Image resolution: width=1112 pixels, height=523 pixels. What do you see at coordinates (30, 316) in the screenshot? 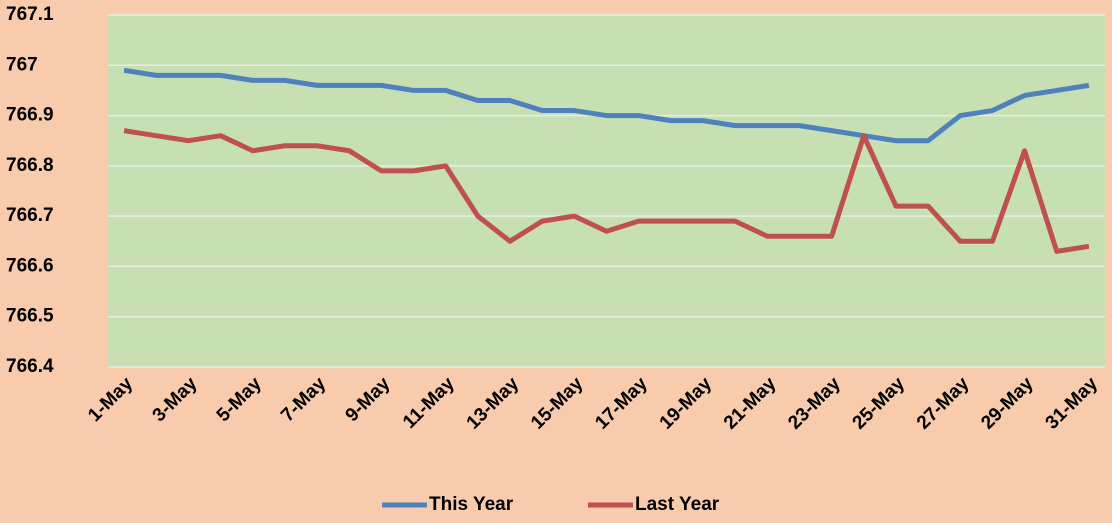
I see `y-tick-label: 766.5` at bounding box center [30, 316].